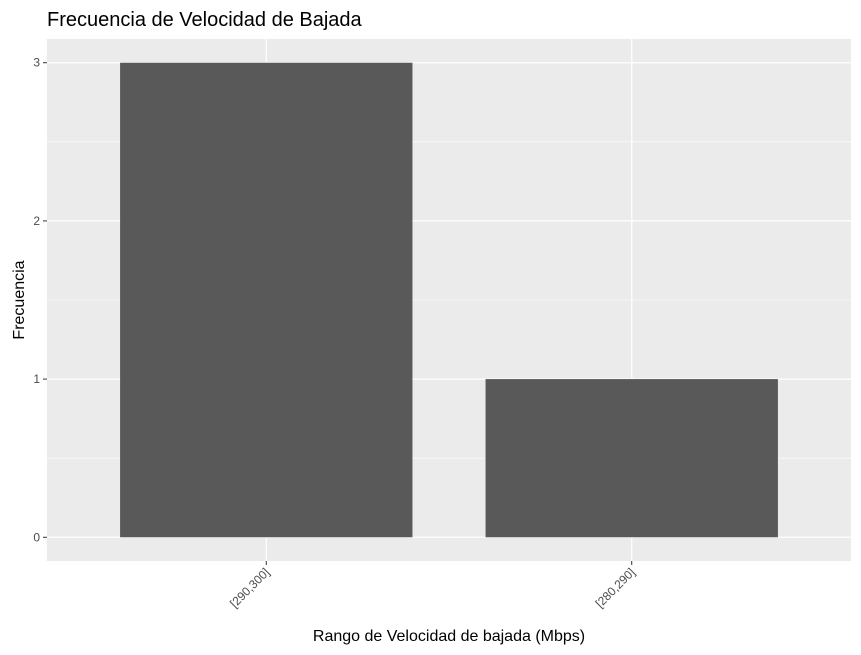  I want to click on y-tick-label: 3, so click(36, 63).